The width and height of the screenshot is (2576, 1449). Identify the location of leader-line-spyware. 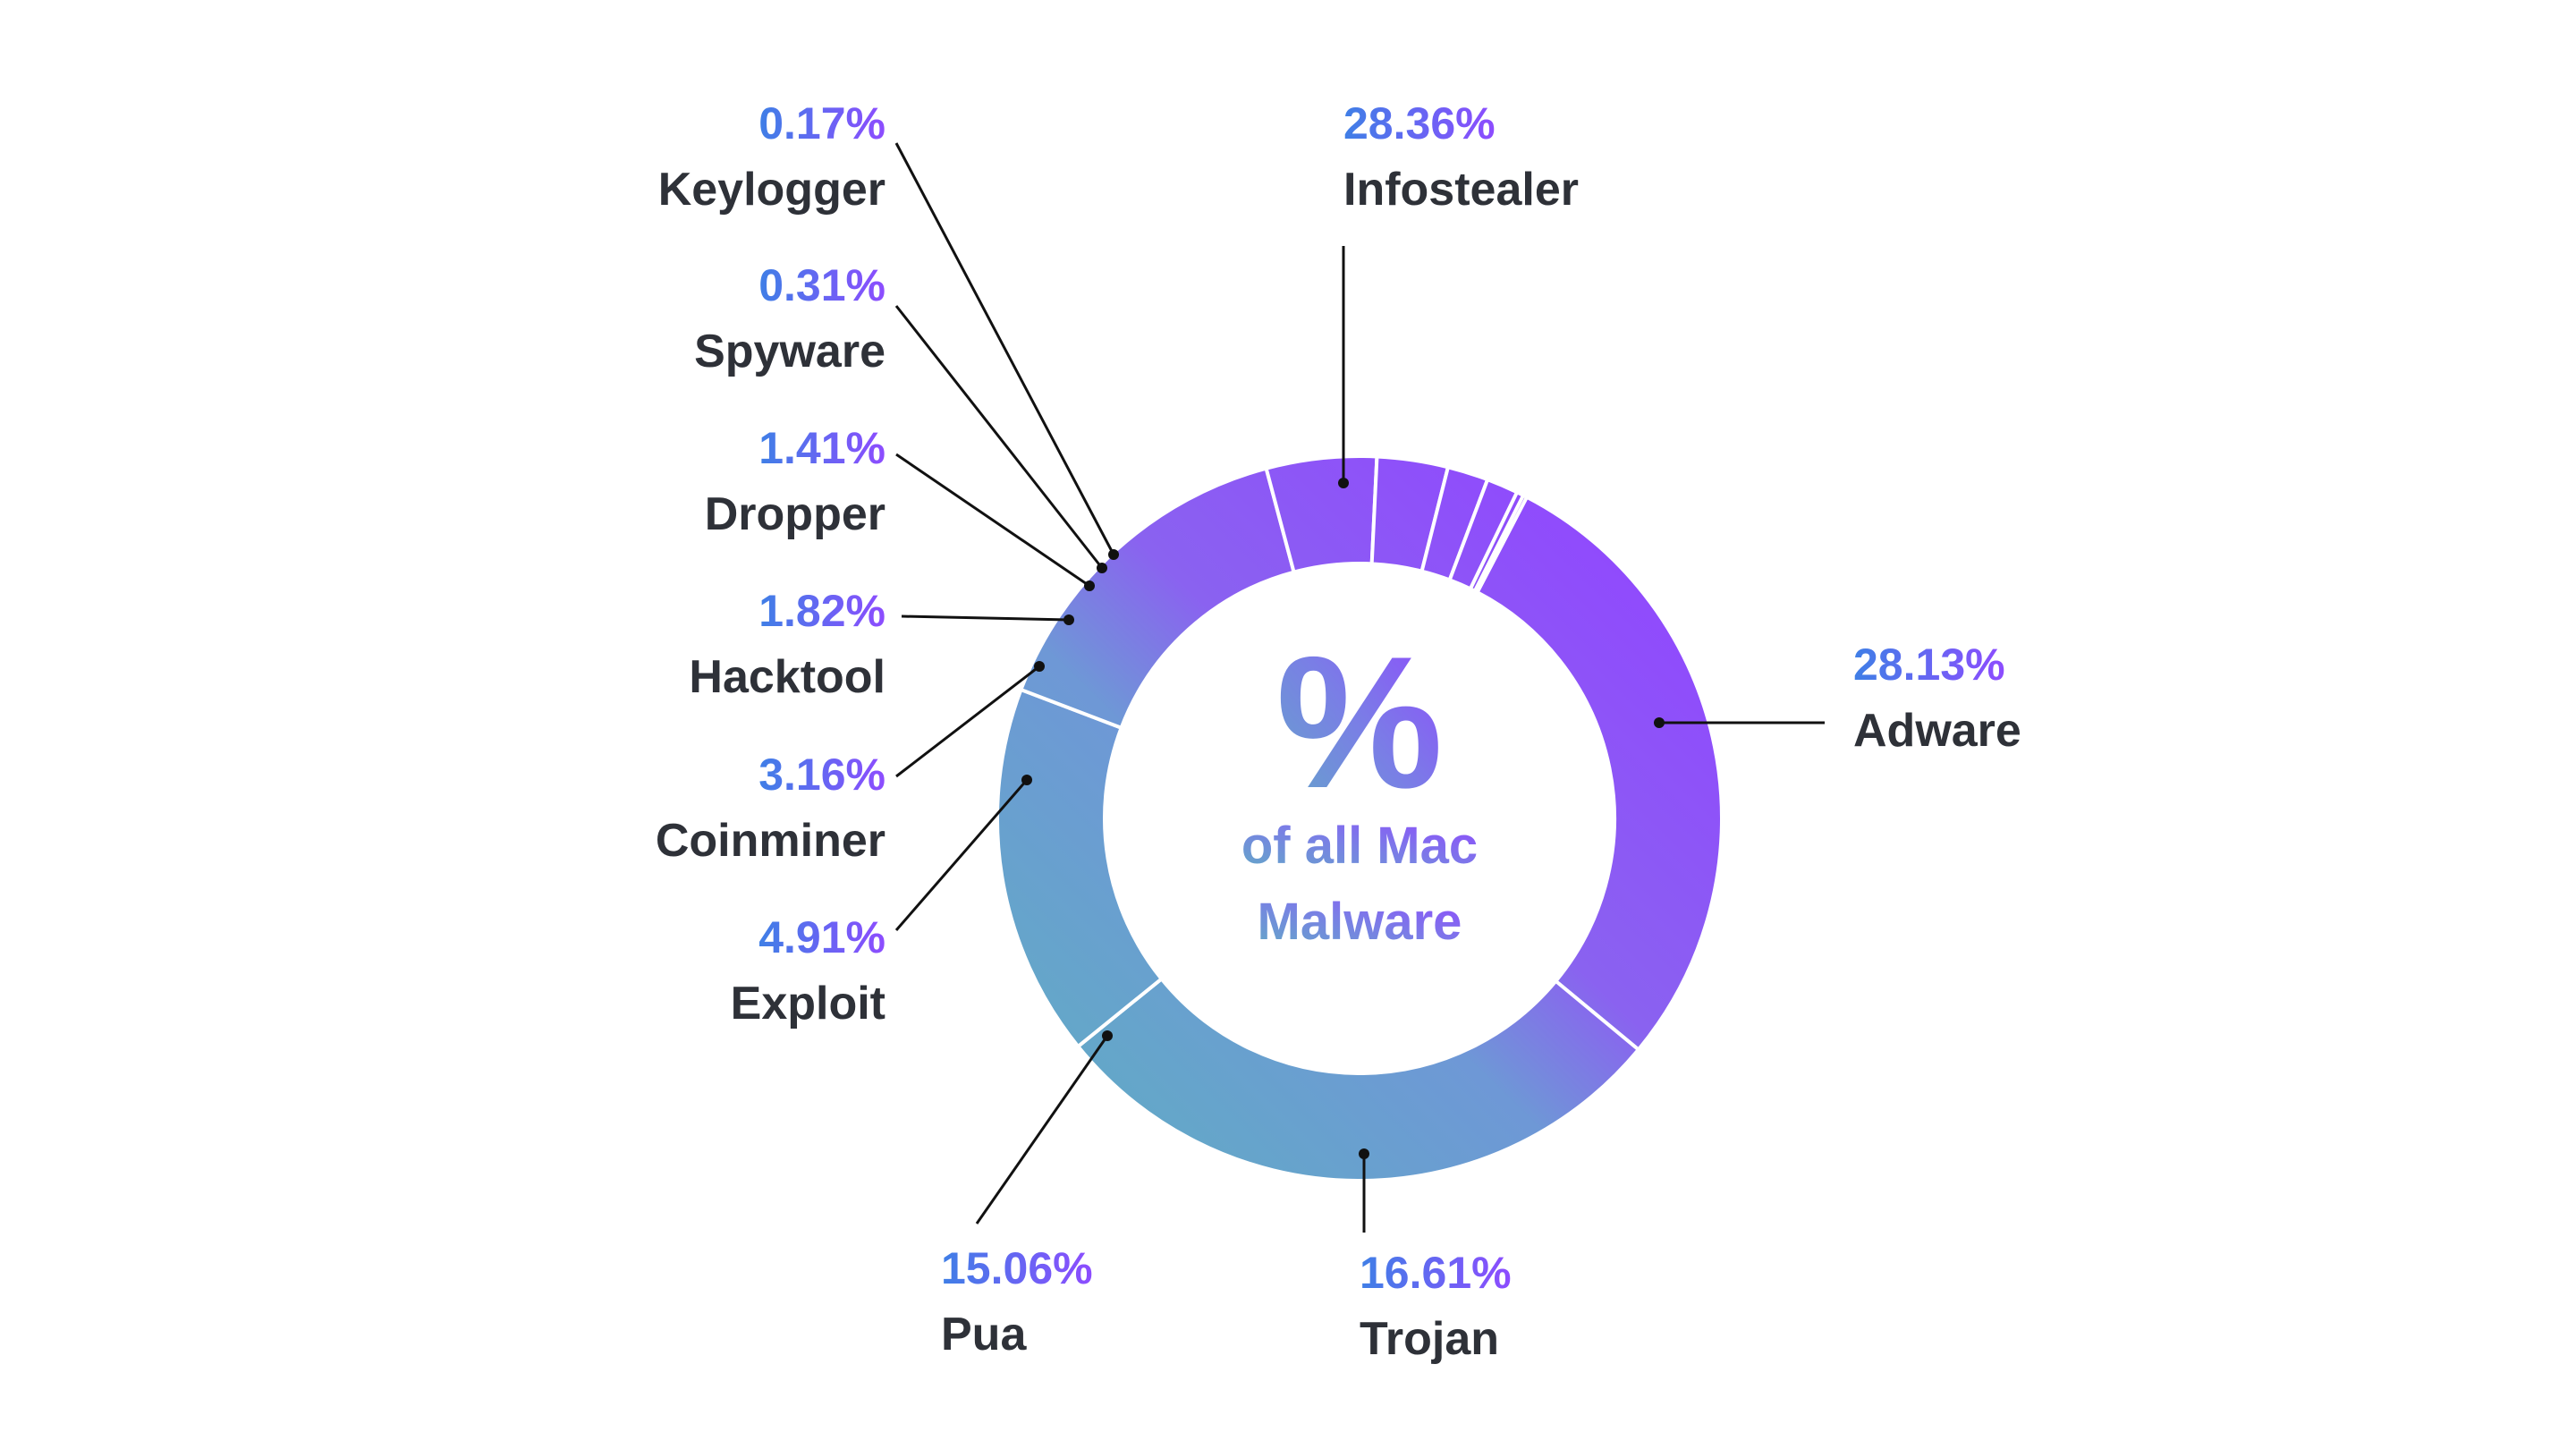
(999, 437).